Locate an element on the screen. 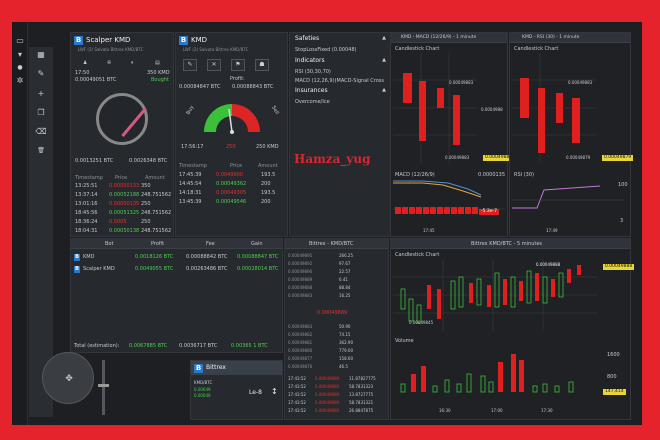 The image size is (660, 440). volume-label: Volume is located at coordinates (404, 341).